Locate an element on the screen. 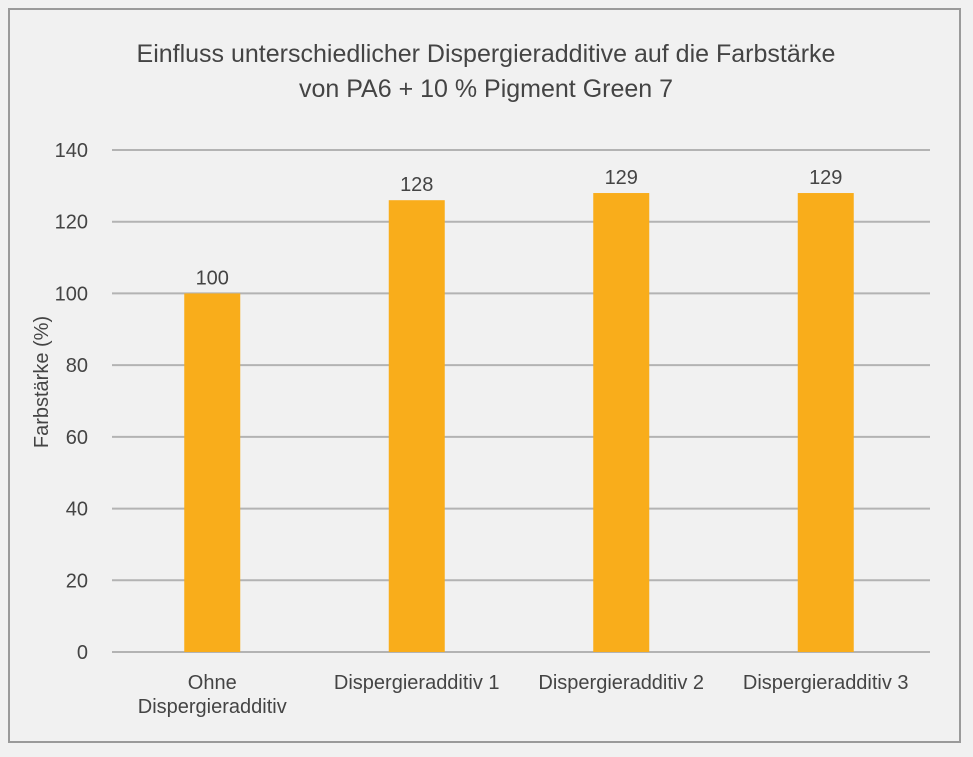 The height and width of the screenshot is (757, 973). y-tick-label: 120 is located at coordinates (71, 223).